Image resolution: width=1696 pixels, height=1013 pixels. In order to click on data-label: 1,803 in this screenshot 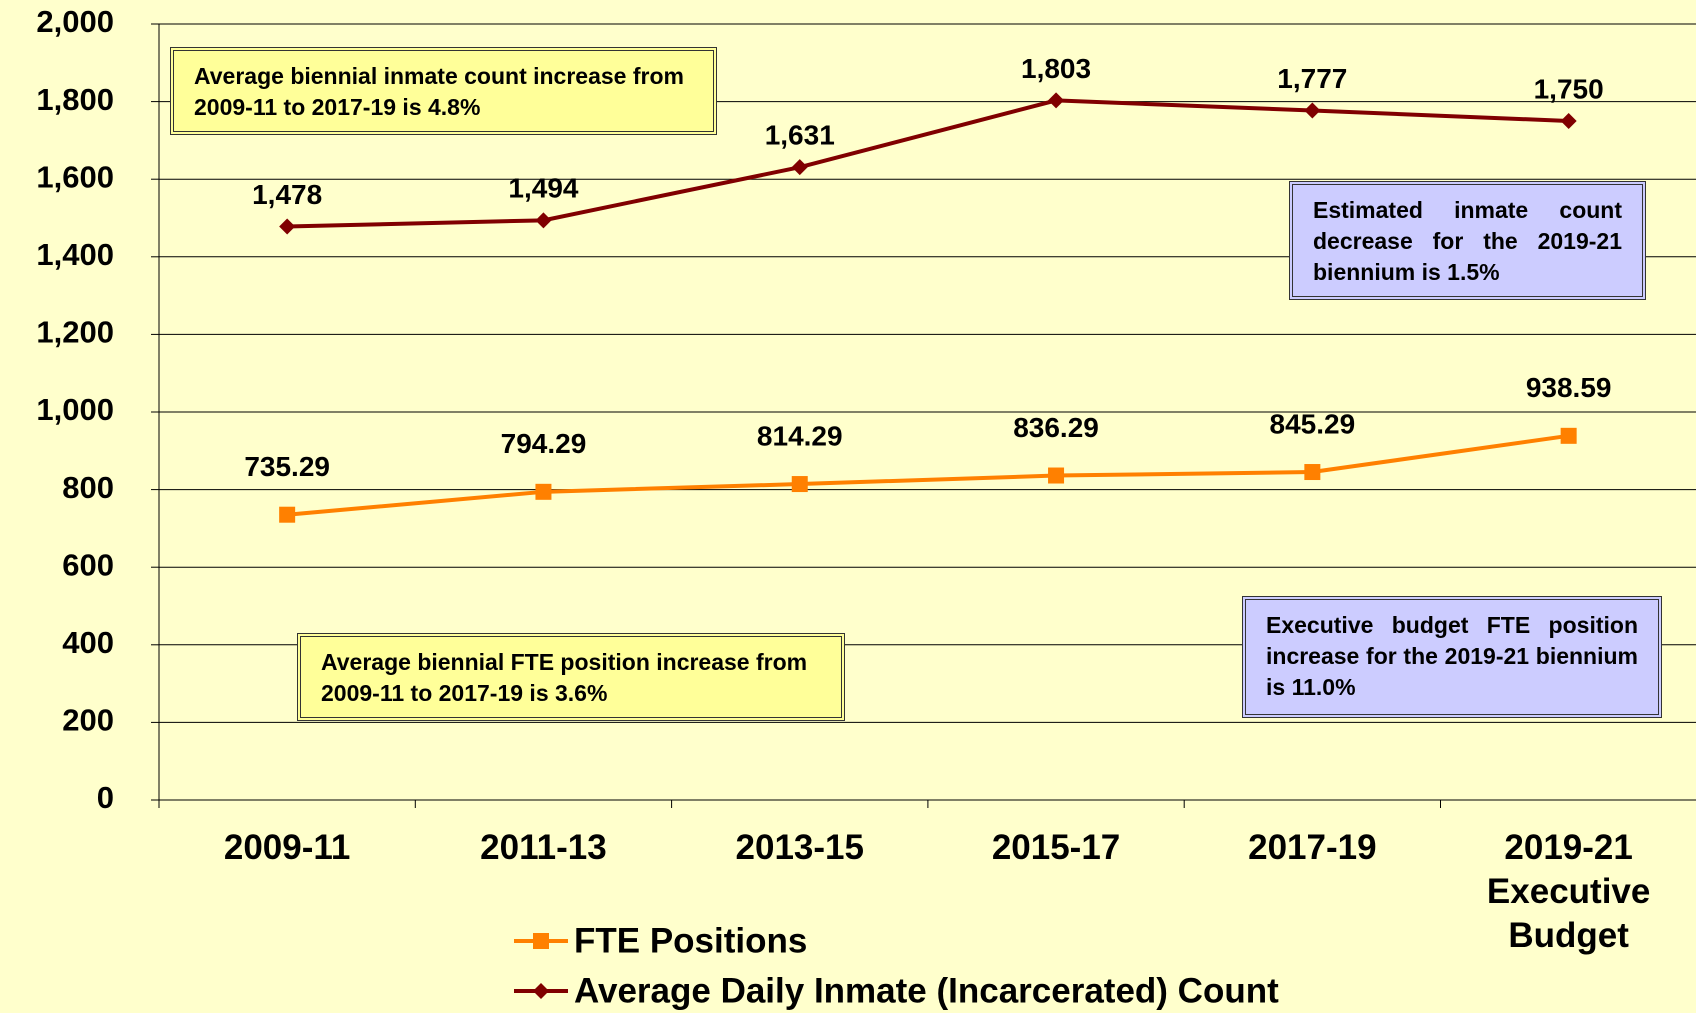, I will do `click(1056, 68)`.